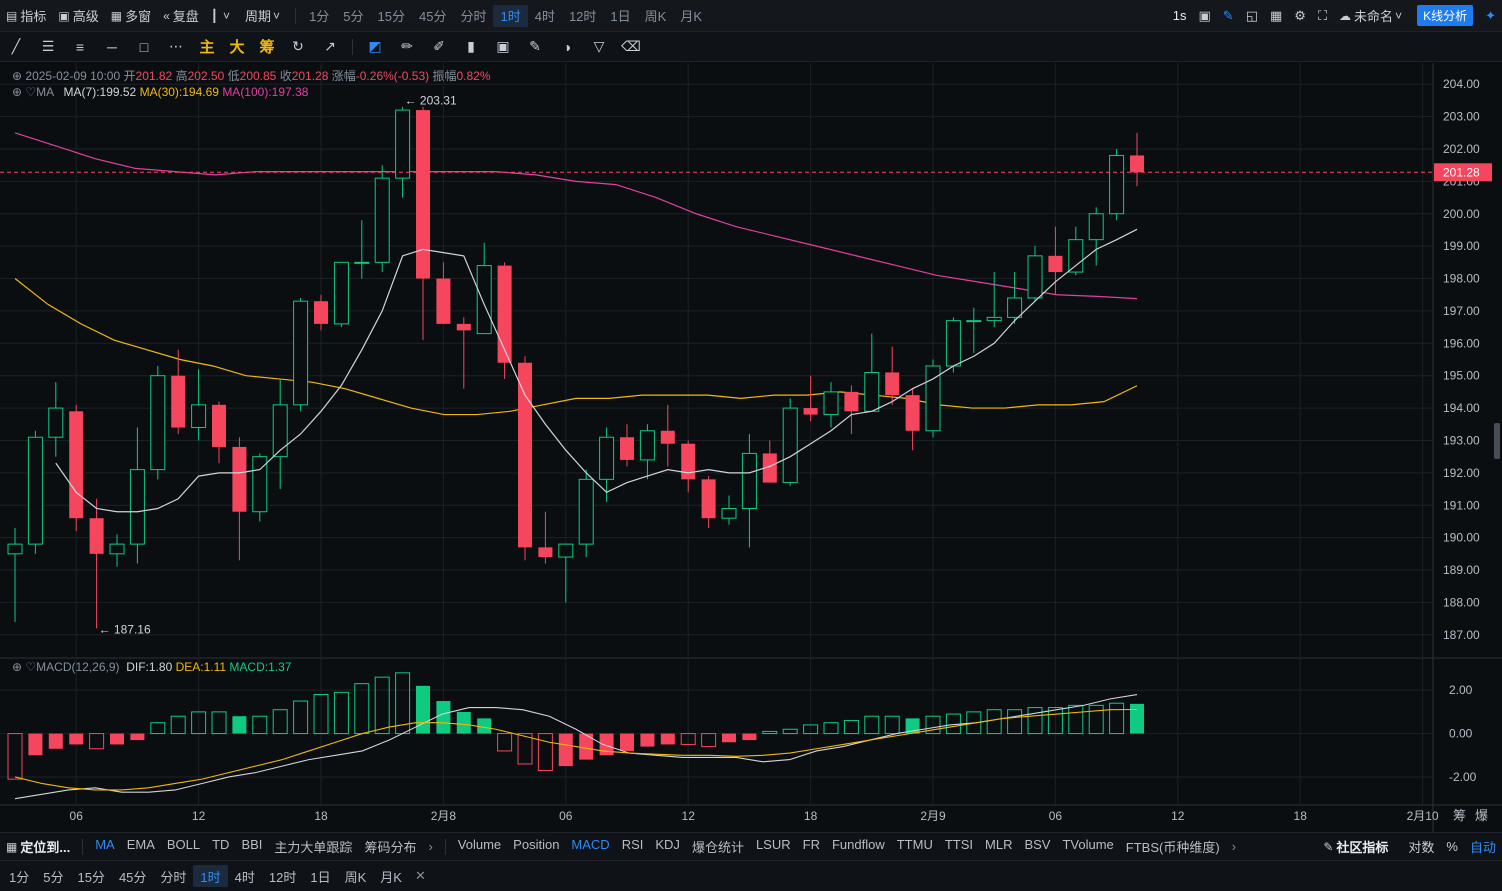 The width and height of the screenshot is (1502, 891). Describe the element at coordinates (1482, 847) in the screenshot. I see `auto-scale-button: 自动` at that location.